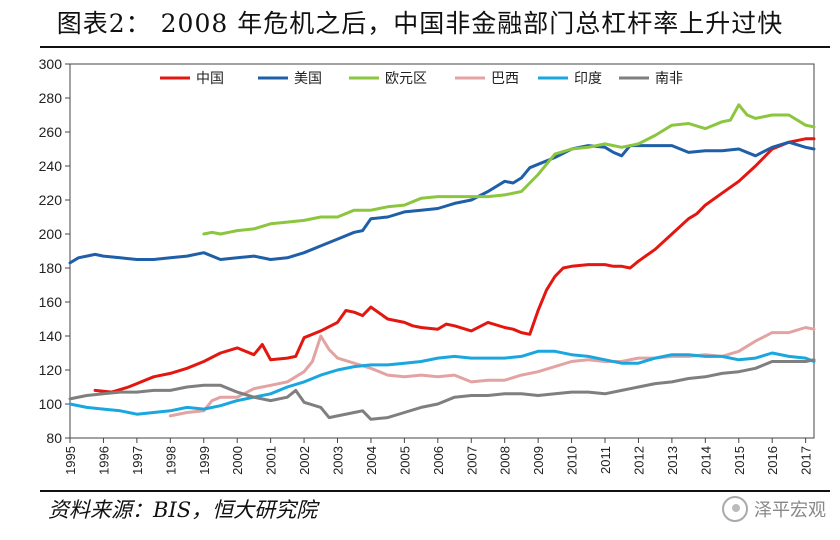 The image size is (840, 540). I want to click on y-tick-label: 200, so click(51, 234).